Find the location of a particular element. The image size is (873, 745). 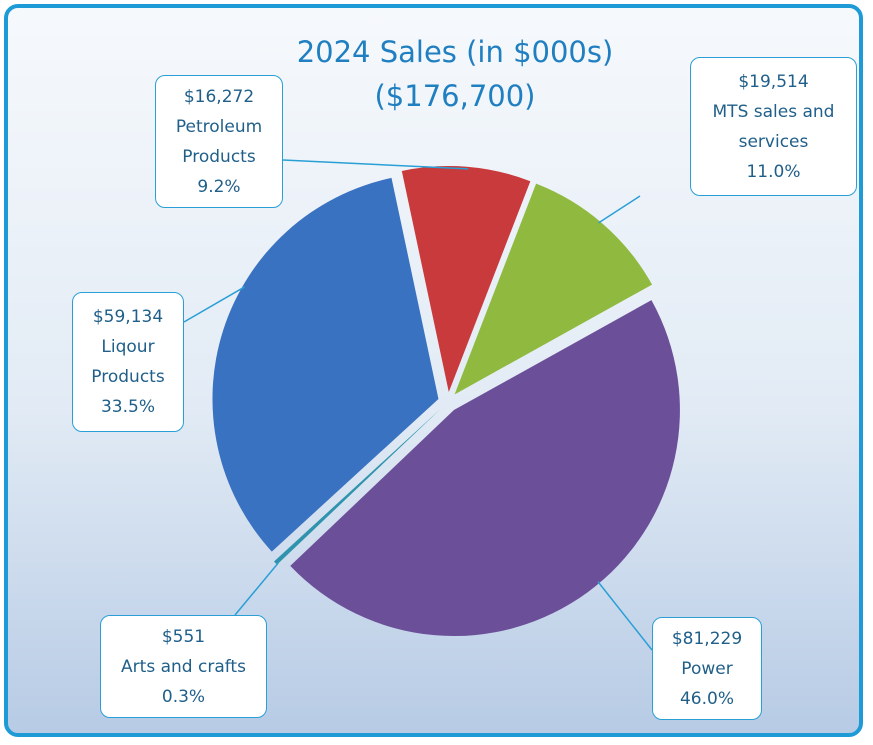

chart-subtitle: ($176,700) is located at coordinates (454, 96).